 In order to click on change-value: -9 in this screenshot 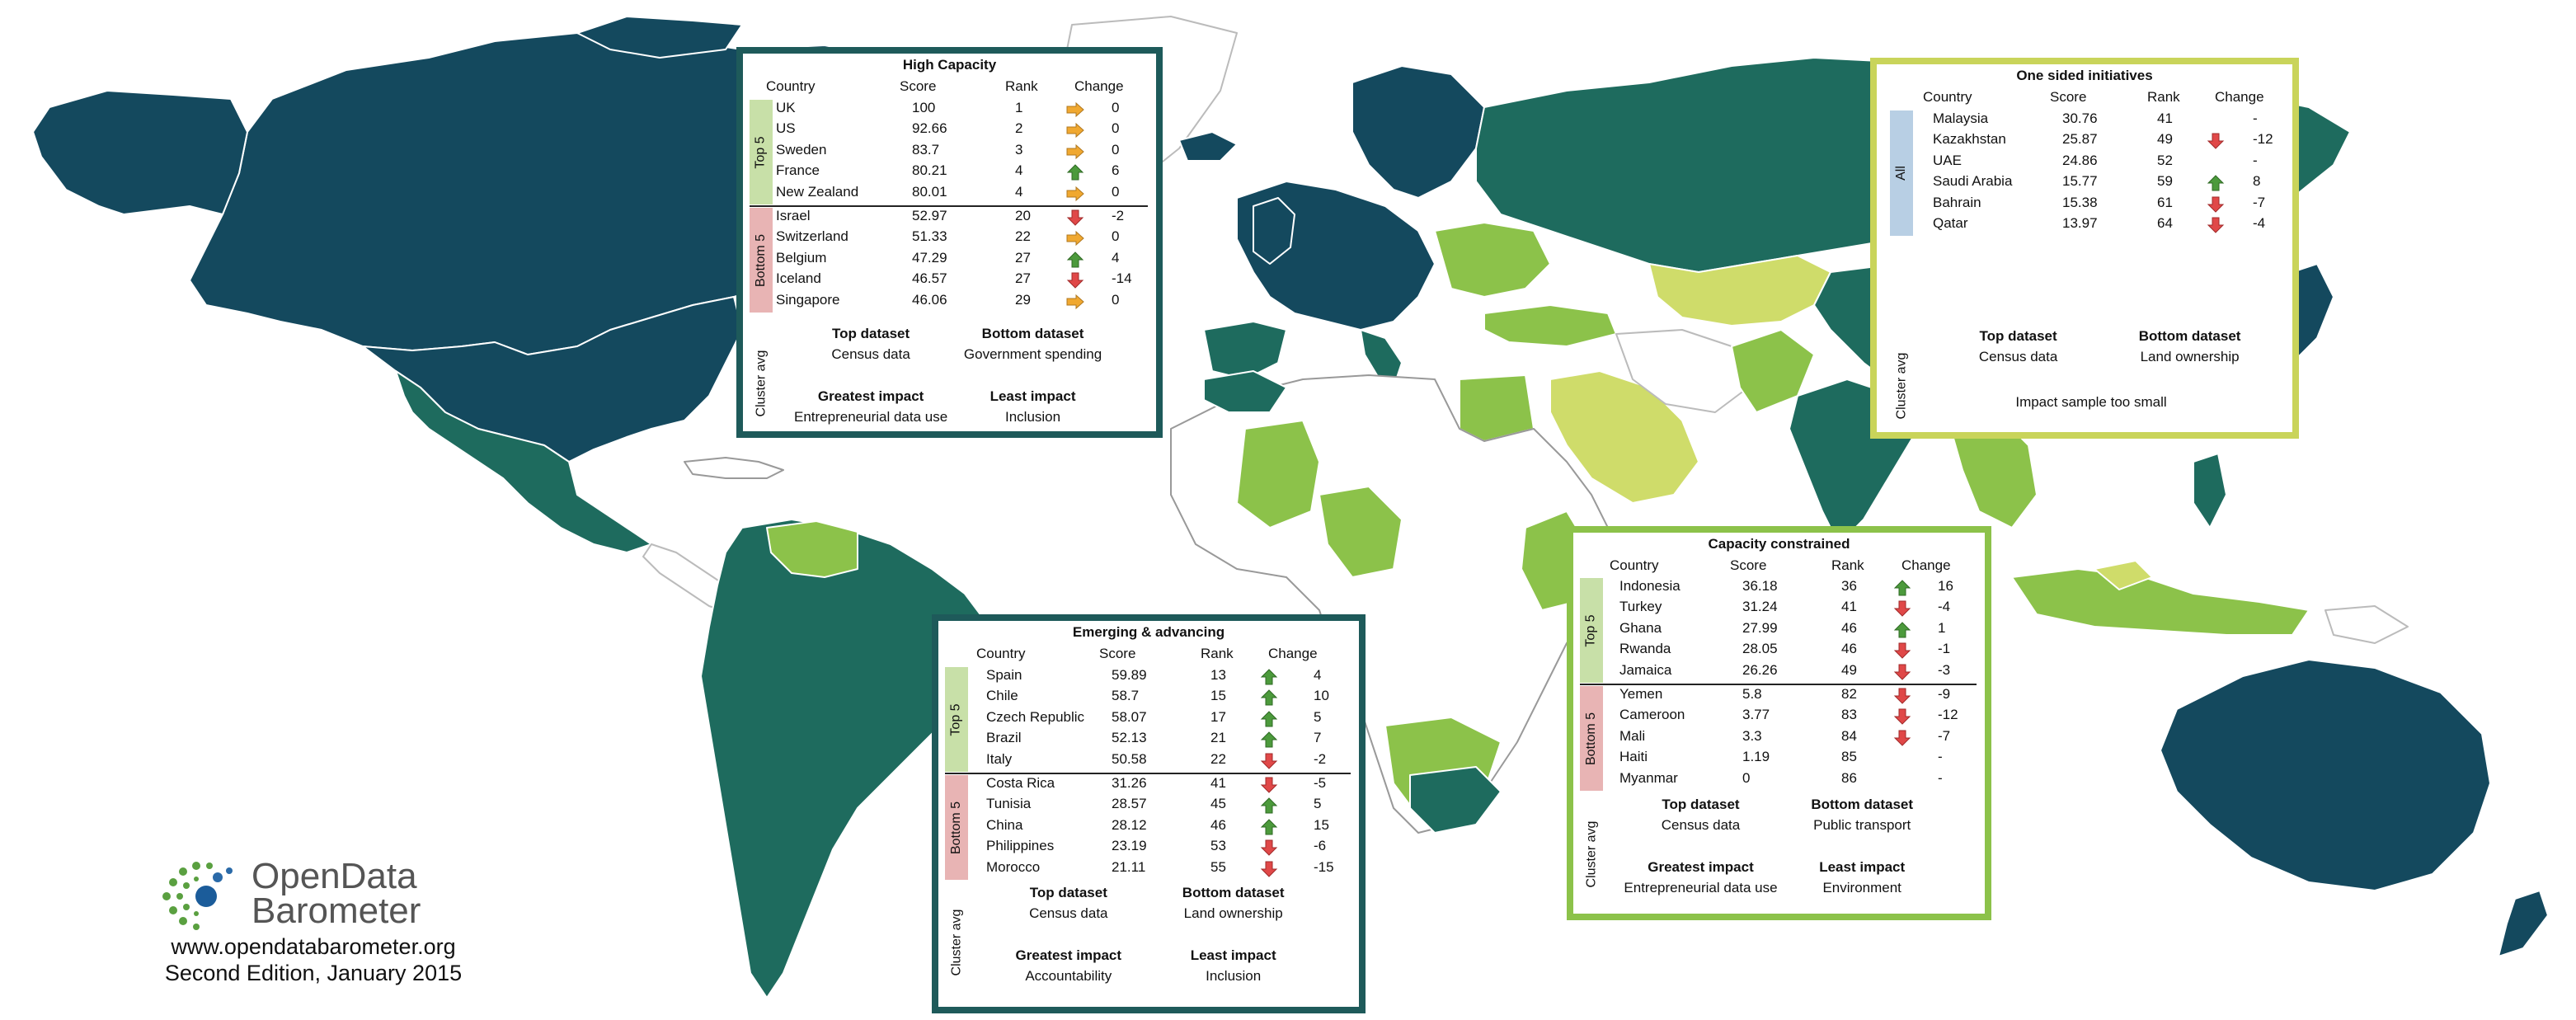, I will do `click(1944, 694)`.